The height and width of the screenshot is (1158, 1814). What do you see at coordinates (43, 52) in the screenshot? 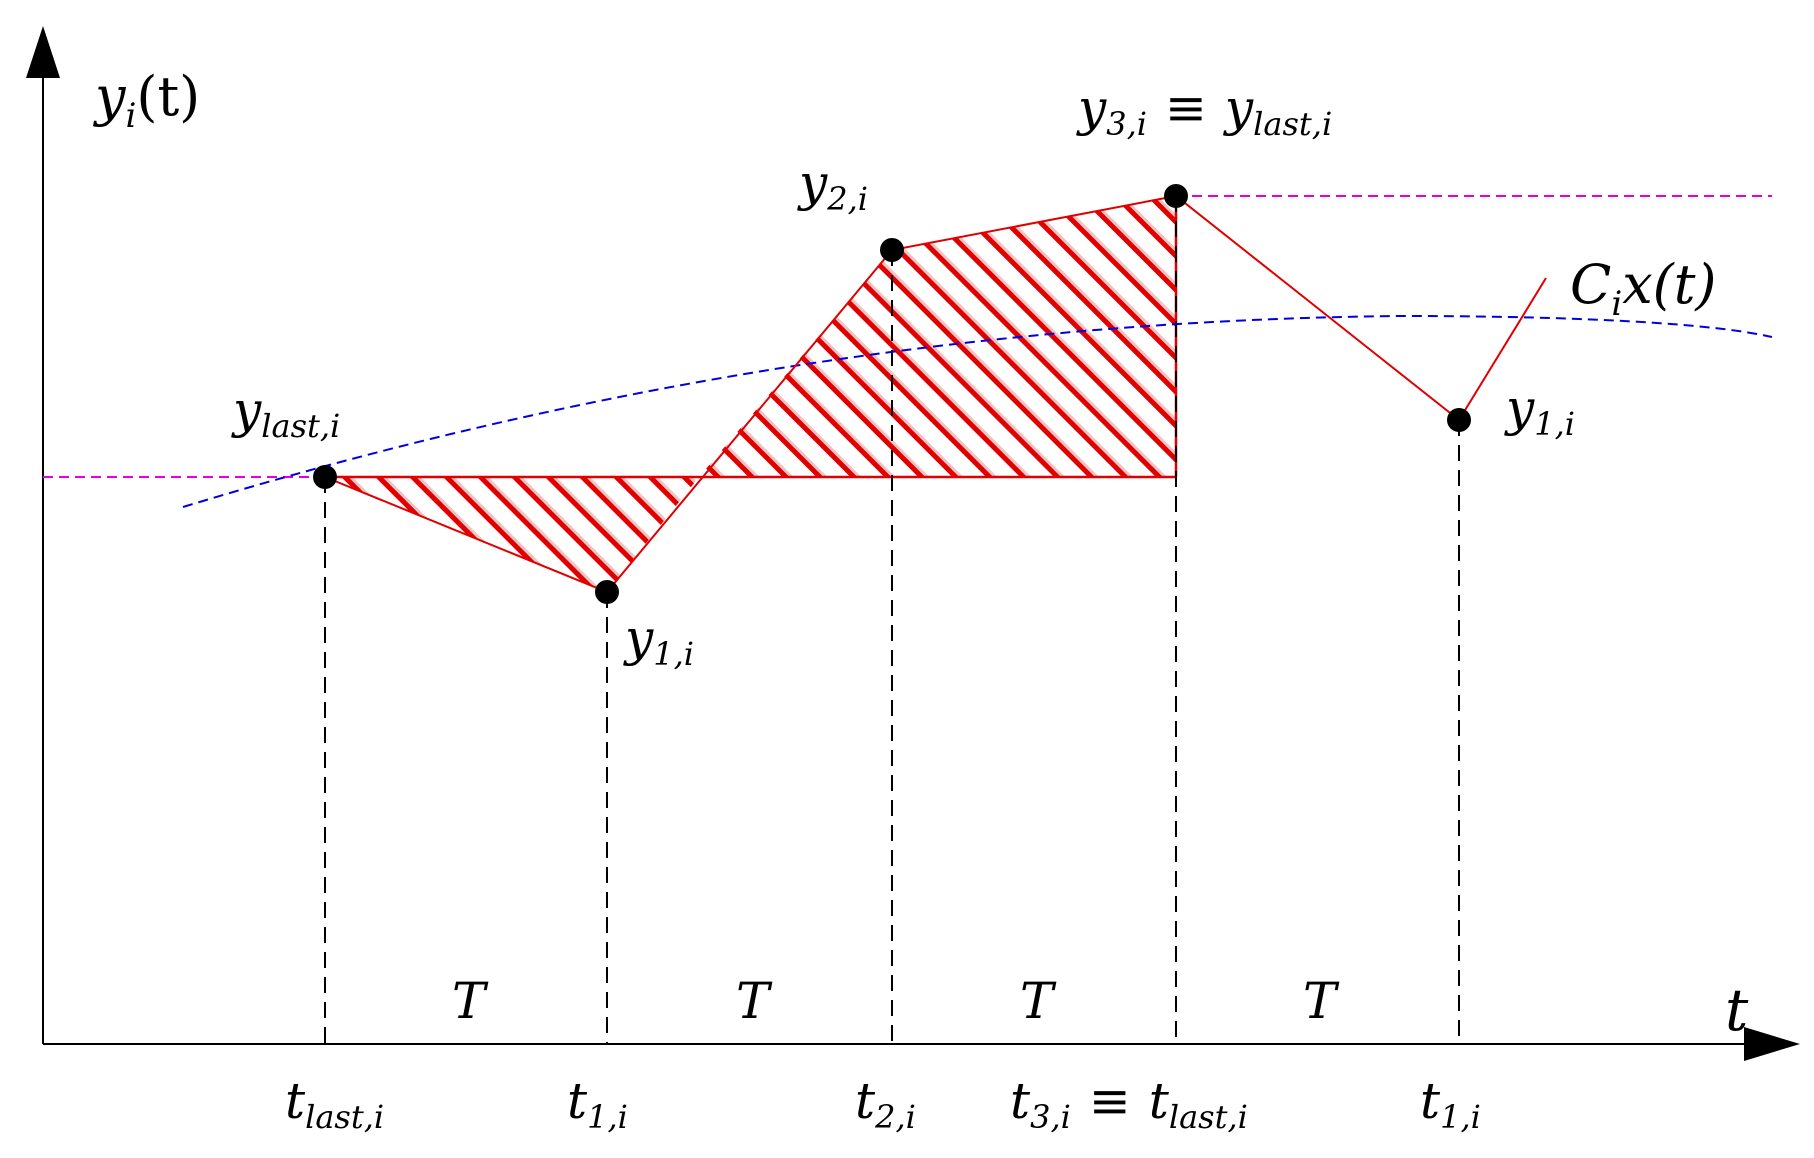
I see `y-axis-arrow` at bounding box center [43, 52].